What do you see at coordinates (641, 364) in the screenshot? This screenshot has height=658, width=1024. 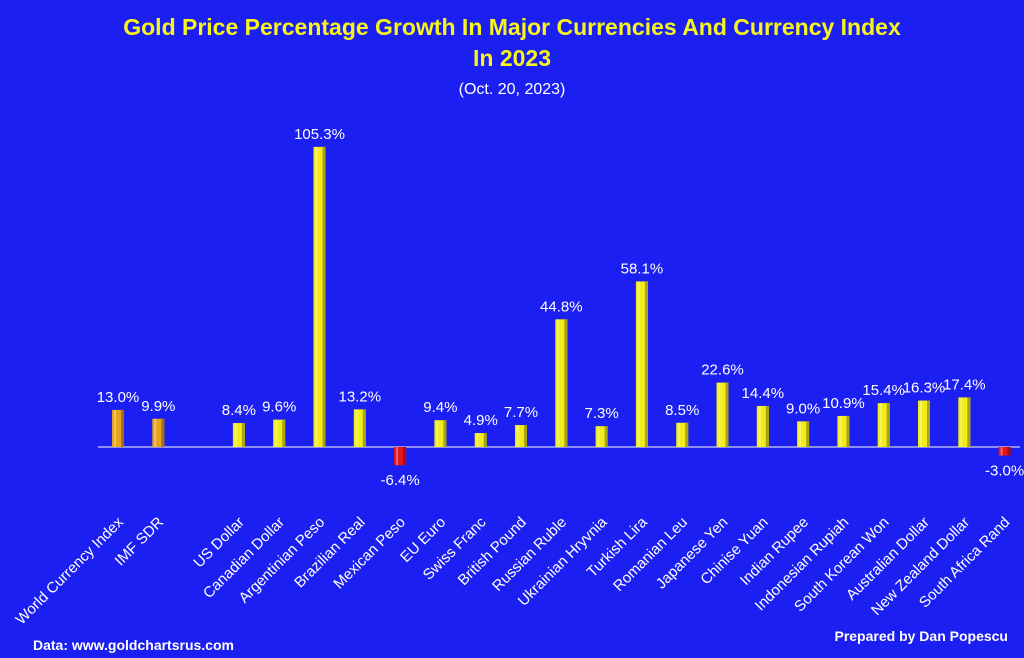 I see `bar-turkish-lira` at bounding box center [641, 364].